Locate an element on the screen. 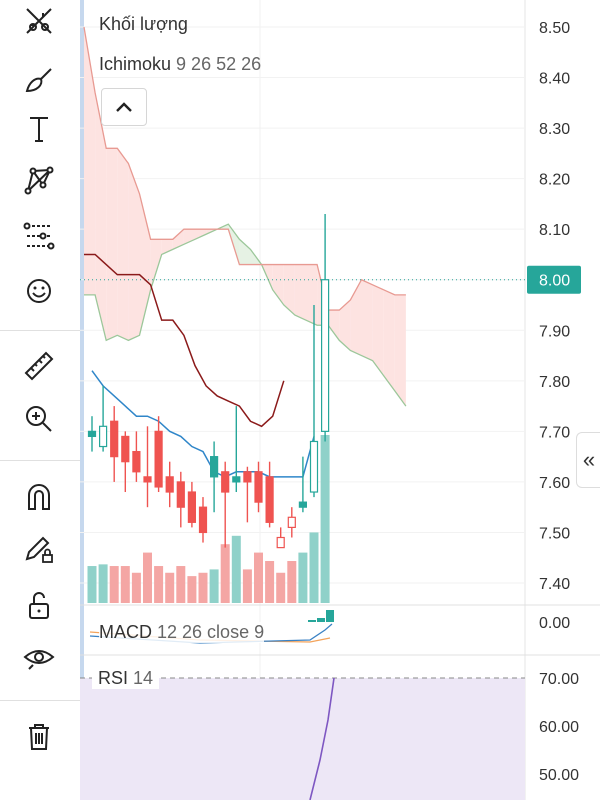  volume-legend-label: Khối lượng is located at coordinates (143, 24).